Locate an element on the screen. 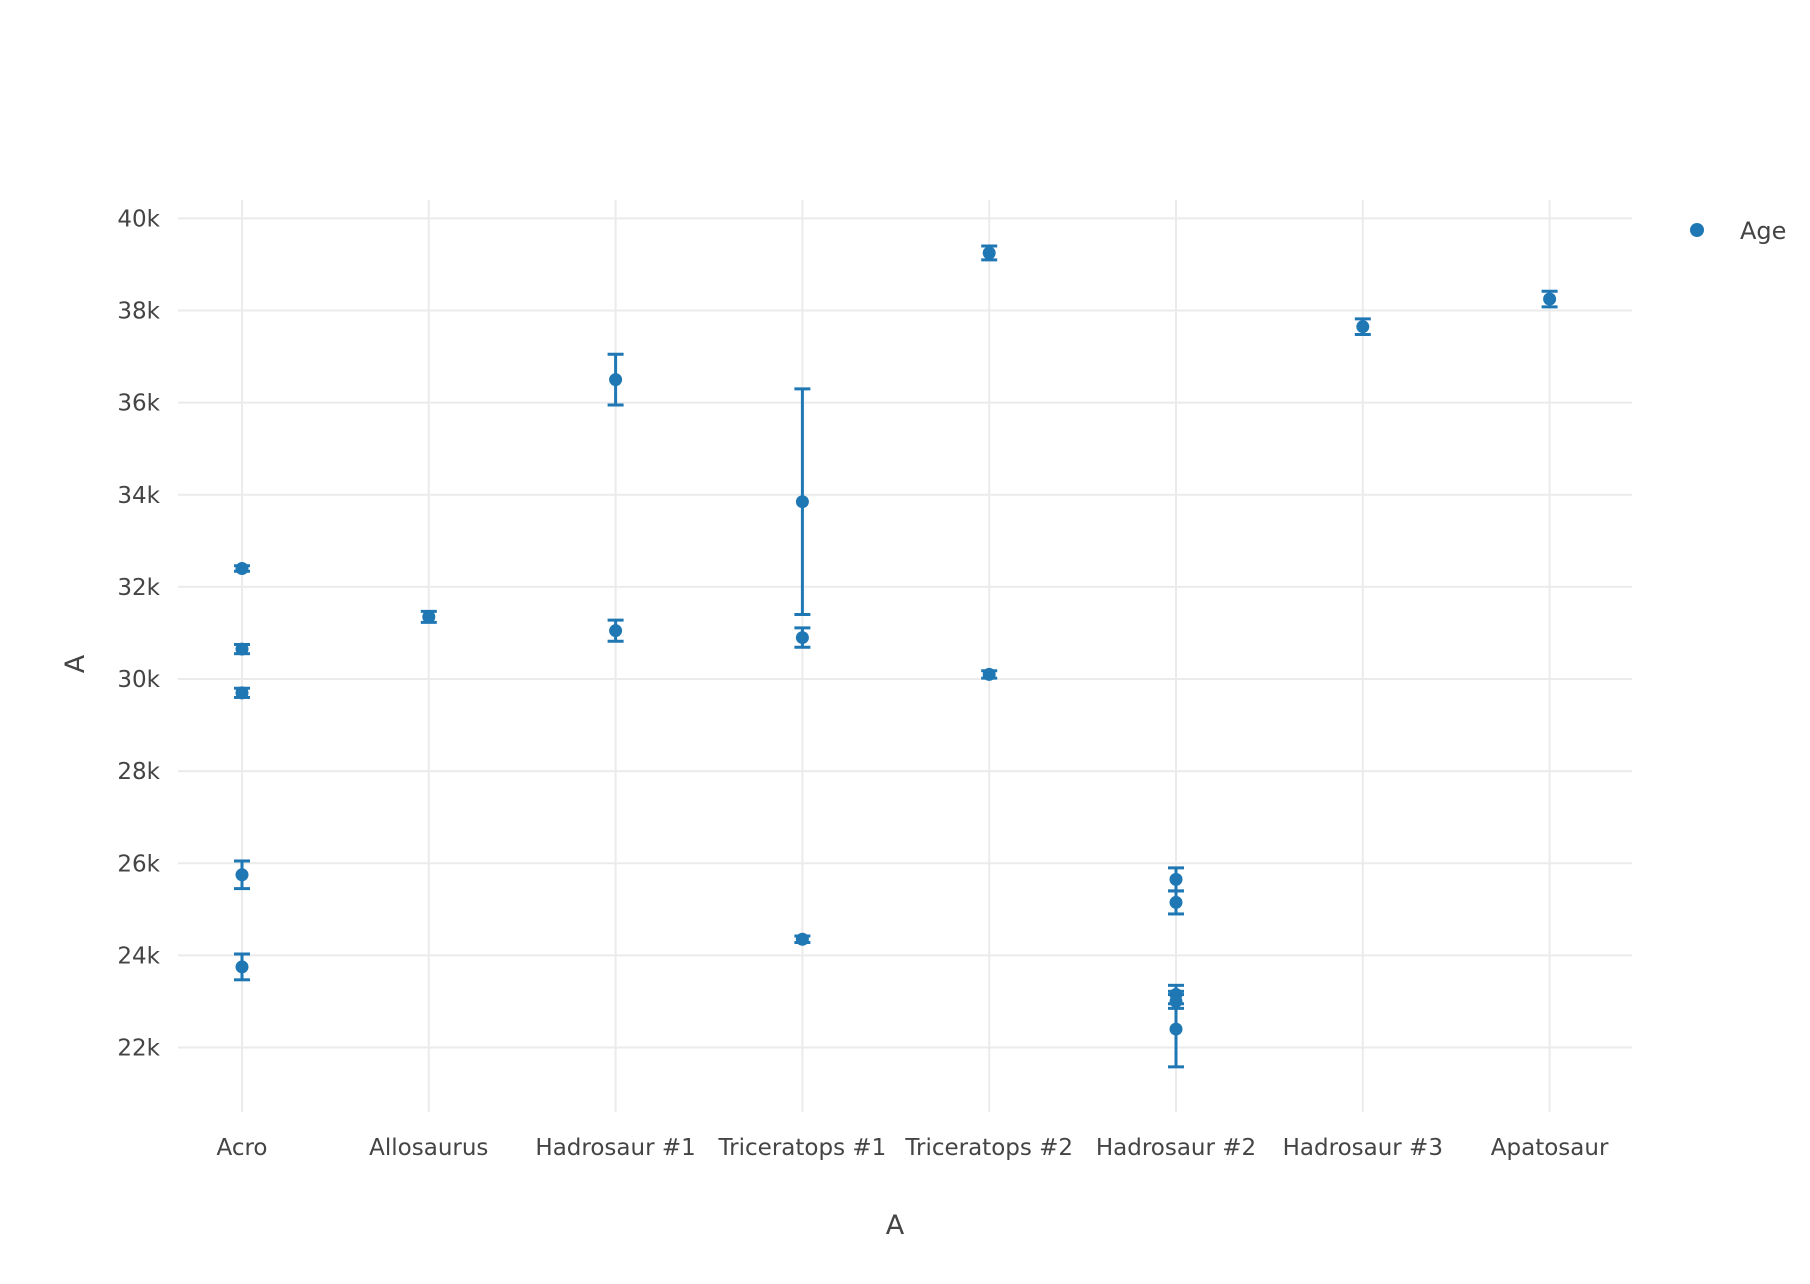  y-tick-label: 26k is located at coordinates (138, 864).